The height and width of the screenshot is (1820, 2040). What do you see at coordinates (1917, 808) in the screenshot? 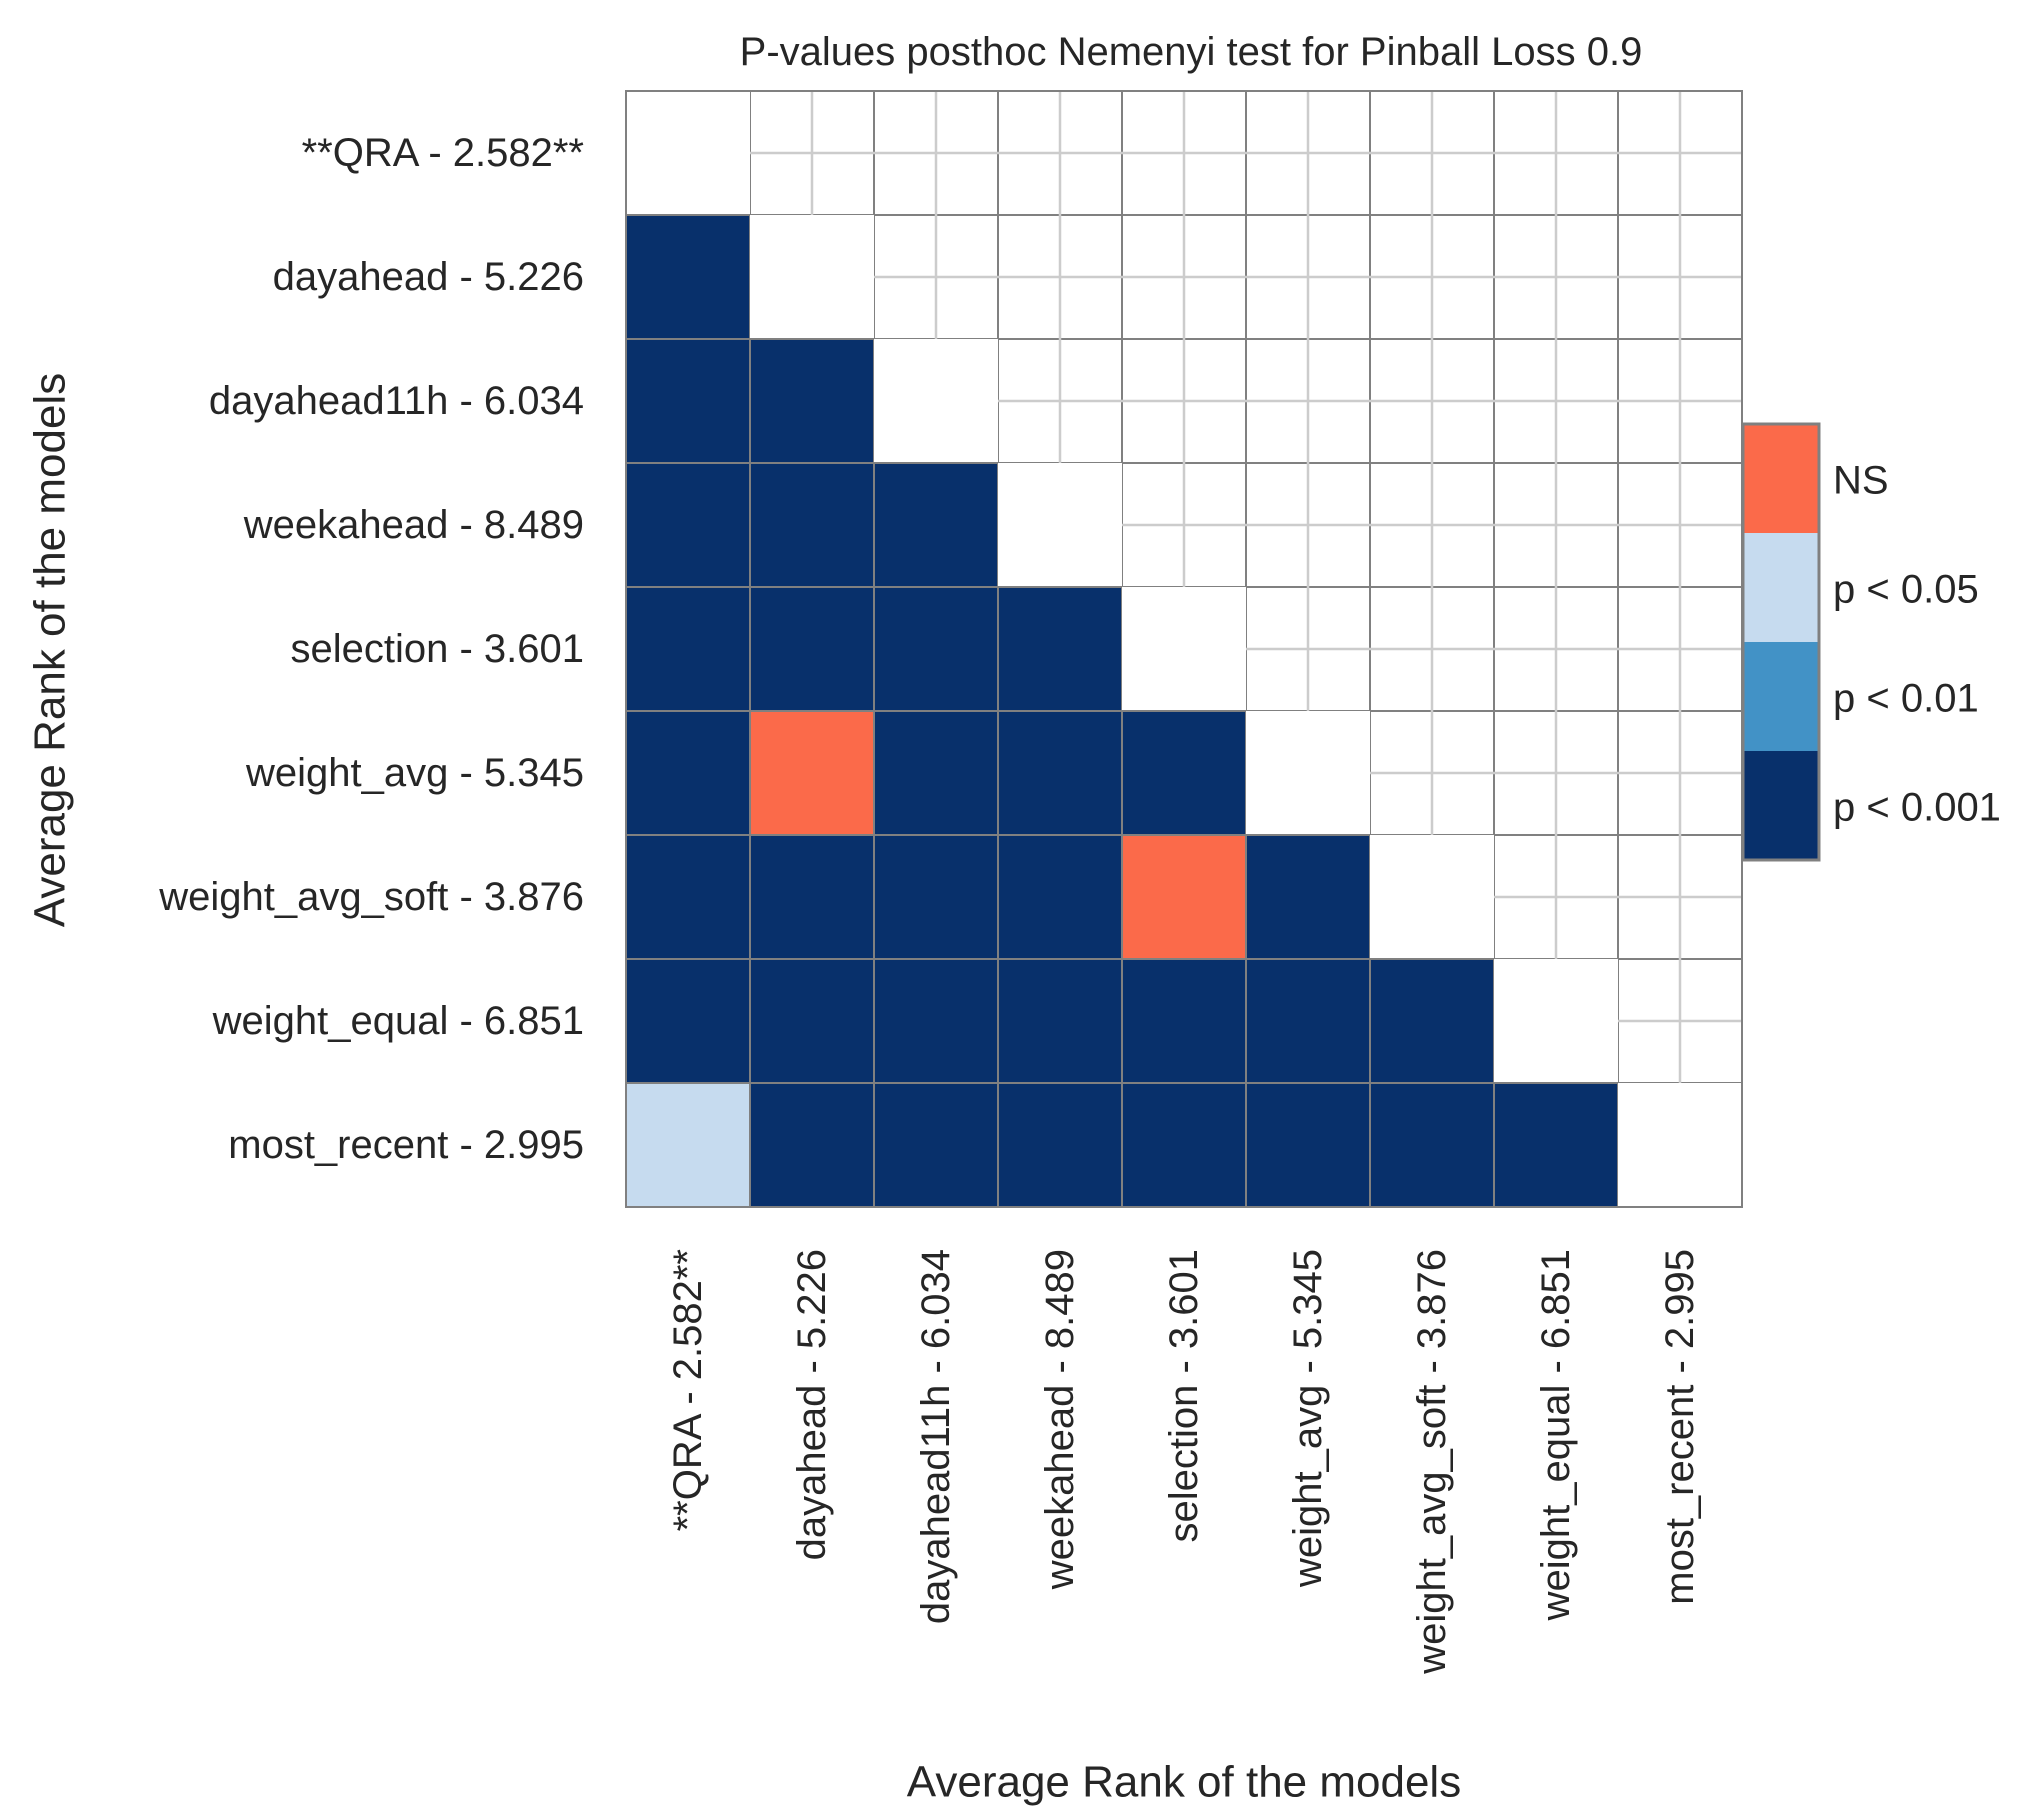
I see `legend-label: p < 0.001` at bounding box center [1917, 808].